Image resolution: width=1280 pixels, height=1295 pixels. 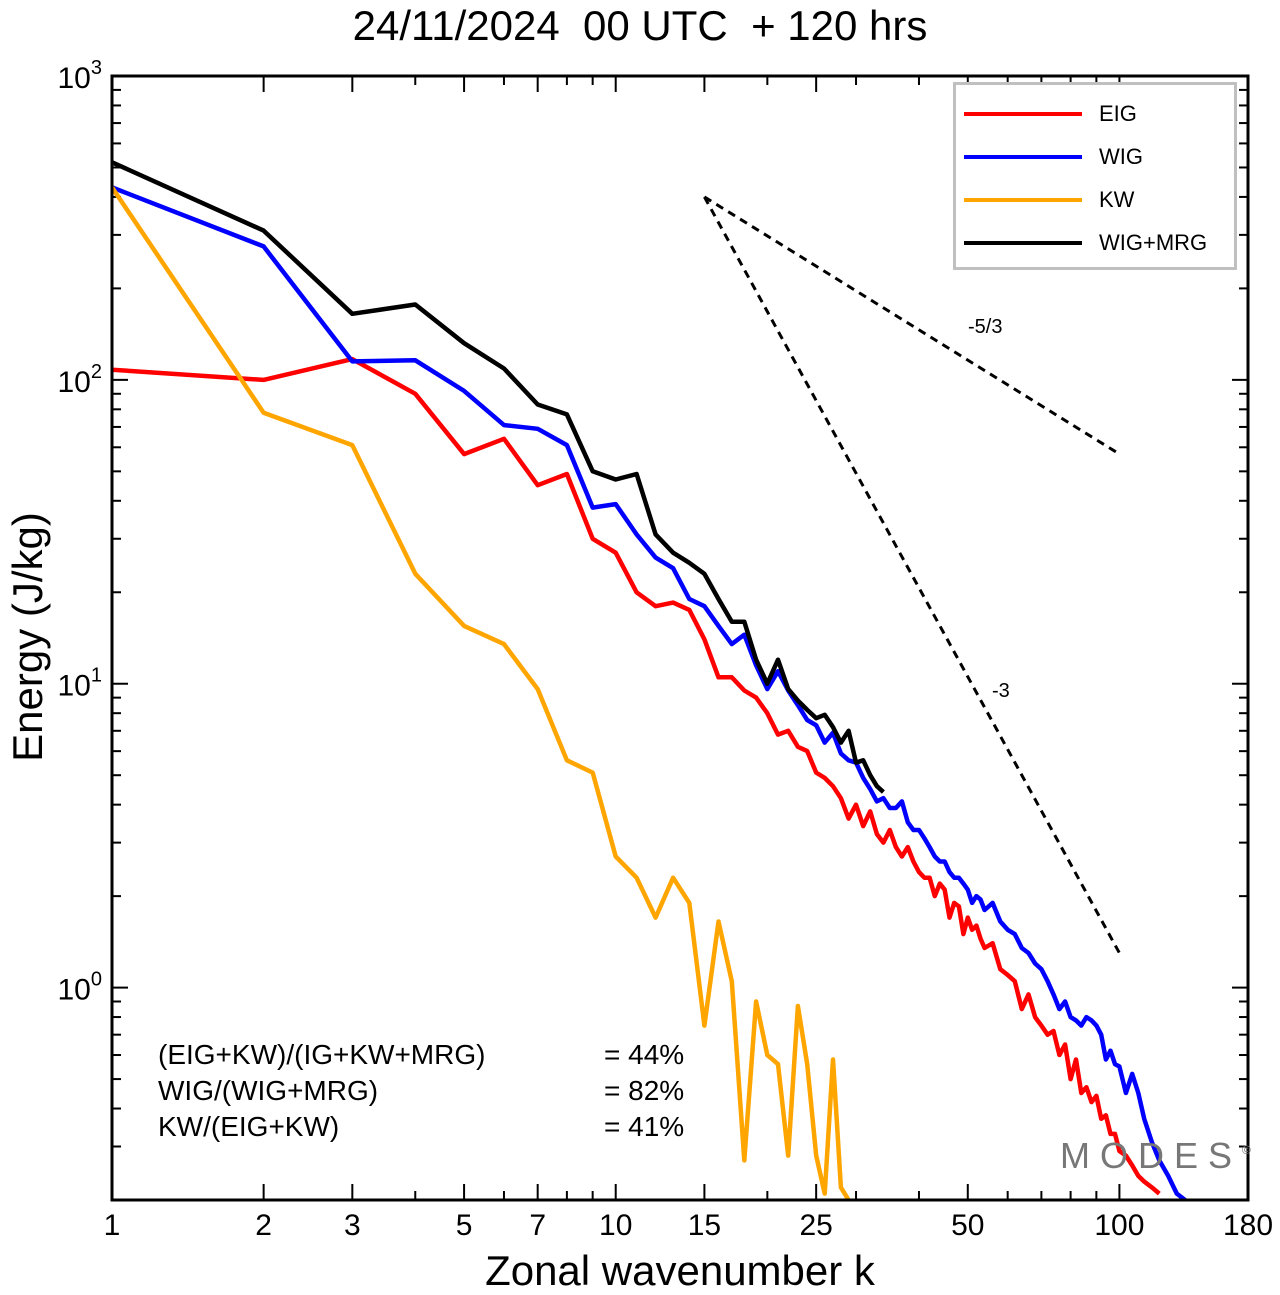 I want to click on legend-swatch-wig, so click(x=1023, y=157).